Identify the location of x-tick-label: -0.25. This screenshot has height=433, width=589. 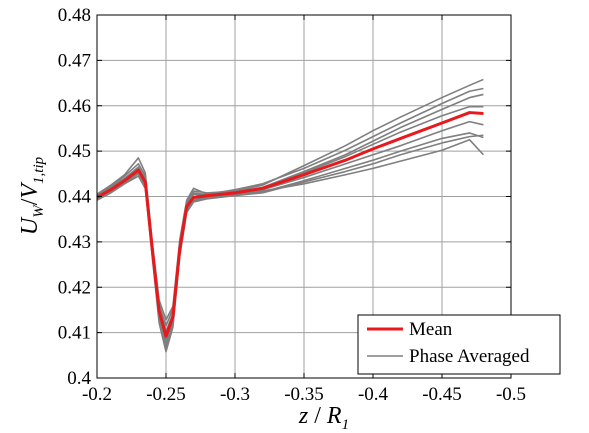
(166, 394).